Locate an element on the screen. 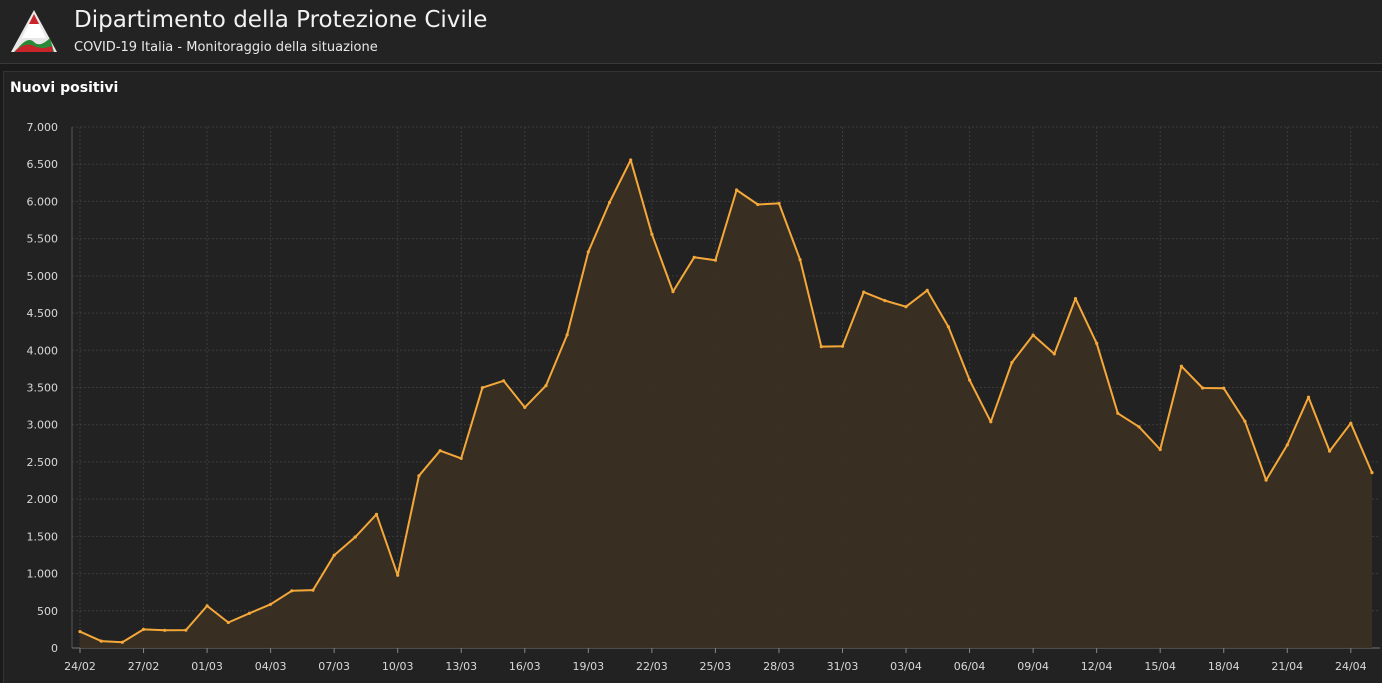 The width and height of the screenshot is (1382, 683). y-tick-label: 5.500 is located at coordinates (43, 239).